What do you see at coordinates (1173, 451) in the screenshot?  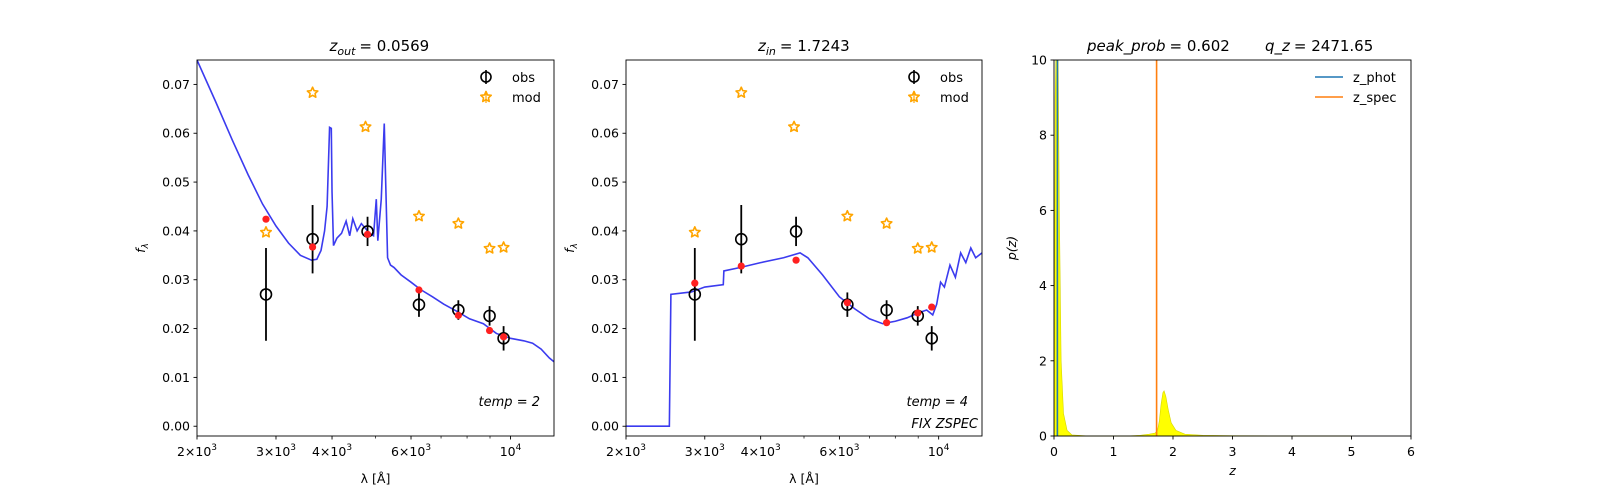 I see `x-tick-label: 2` at bounding box center [1173, 451].